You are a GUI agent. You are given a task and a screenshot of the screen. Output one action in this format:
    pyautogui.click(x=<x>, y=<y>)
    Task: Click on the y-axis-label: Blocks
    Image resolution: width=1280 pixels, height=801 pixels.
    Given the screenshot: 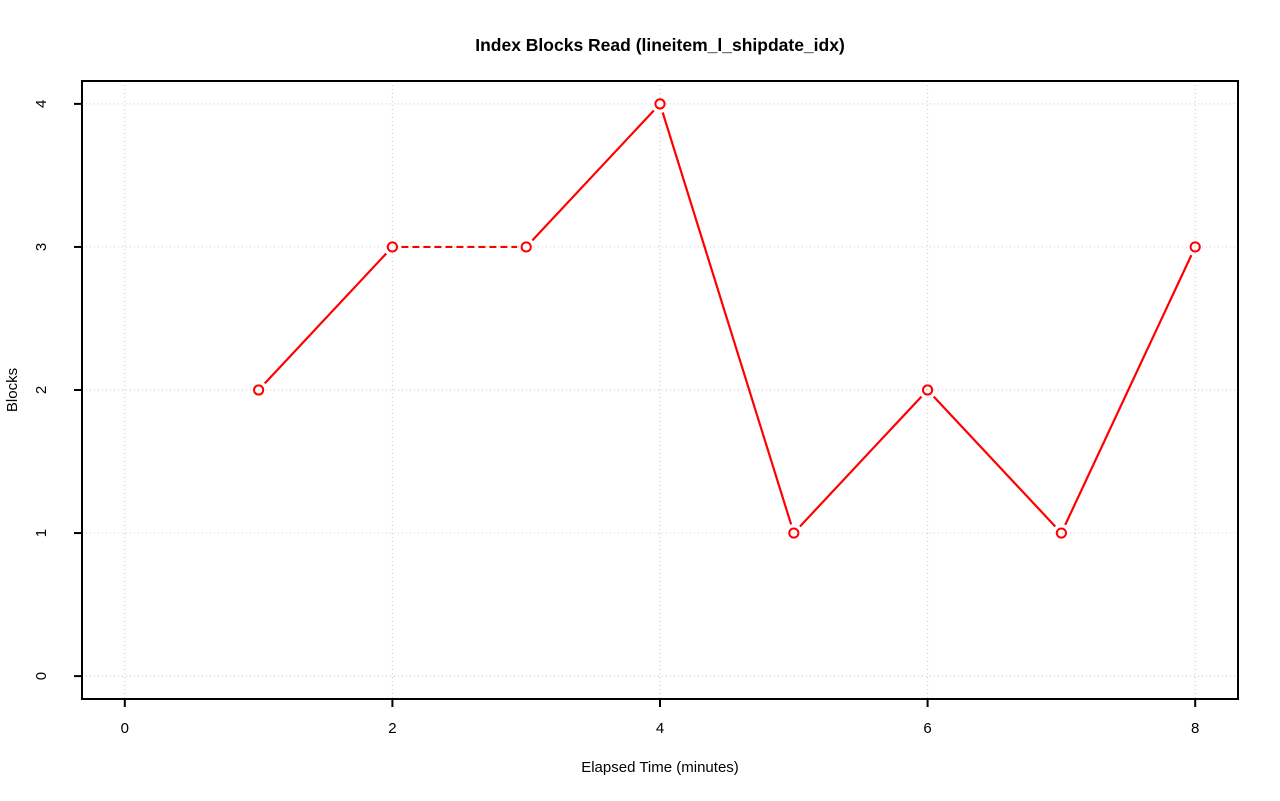 What is the action you would take?
    pyautogui.click(x=12, y=390)
    